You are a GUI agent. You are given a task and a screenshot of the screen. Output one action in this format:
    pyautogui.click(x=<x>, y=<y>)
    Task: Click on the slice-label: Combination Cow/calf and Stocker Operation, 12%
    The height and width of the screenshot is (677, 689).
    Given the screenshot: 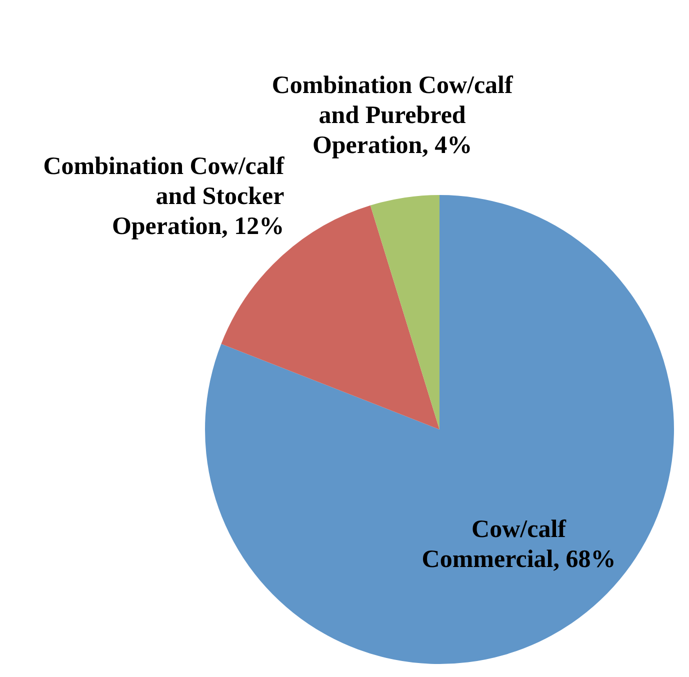 What is the action you would take?
    pyautogui.click(x=164, y=196)
    